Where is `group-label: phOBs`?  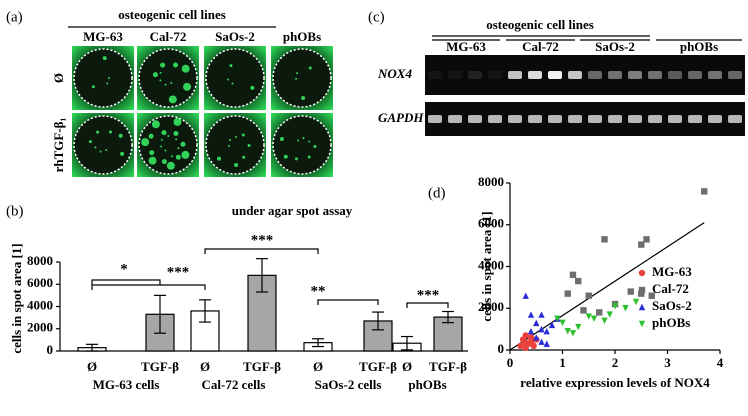
group-label: phOBs is located at coordinates (699, 46).